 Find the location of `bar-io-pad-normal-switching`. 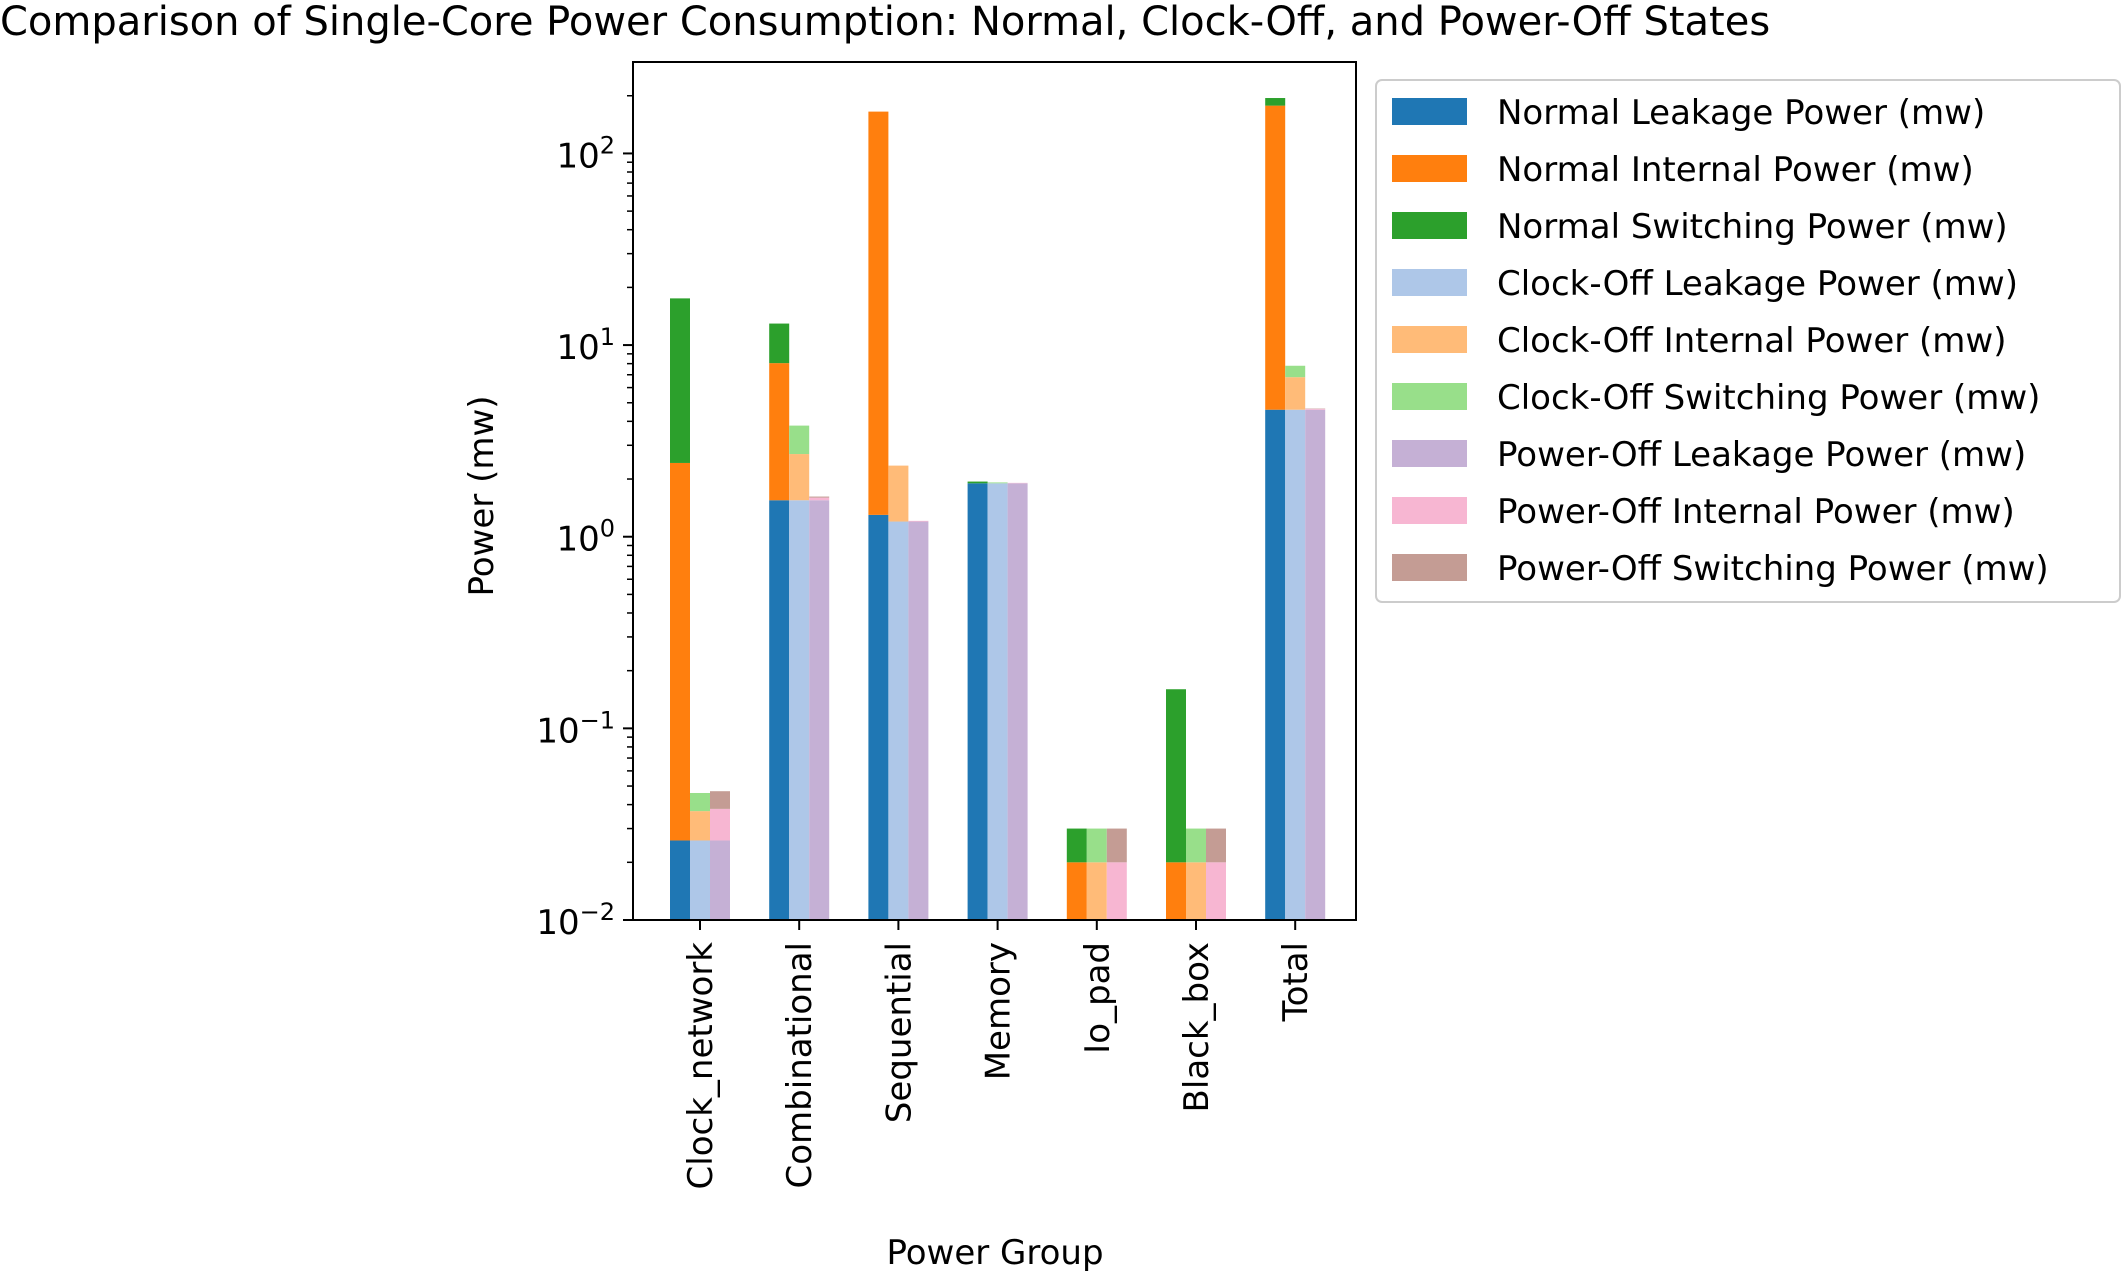

bar-io-pad-normal-switching is located at coordinates (1076, 845).